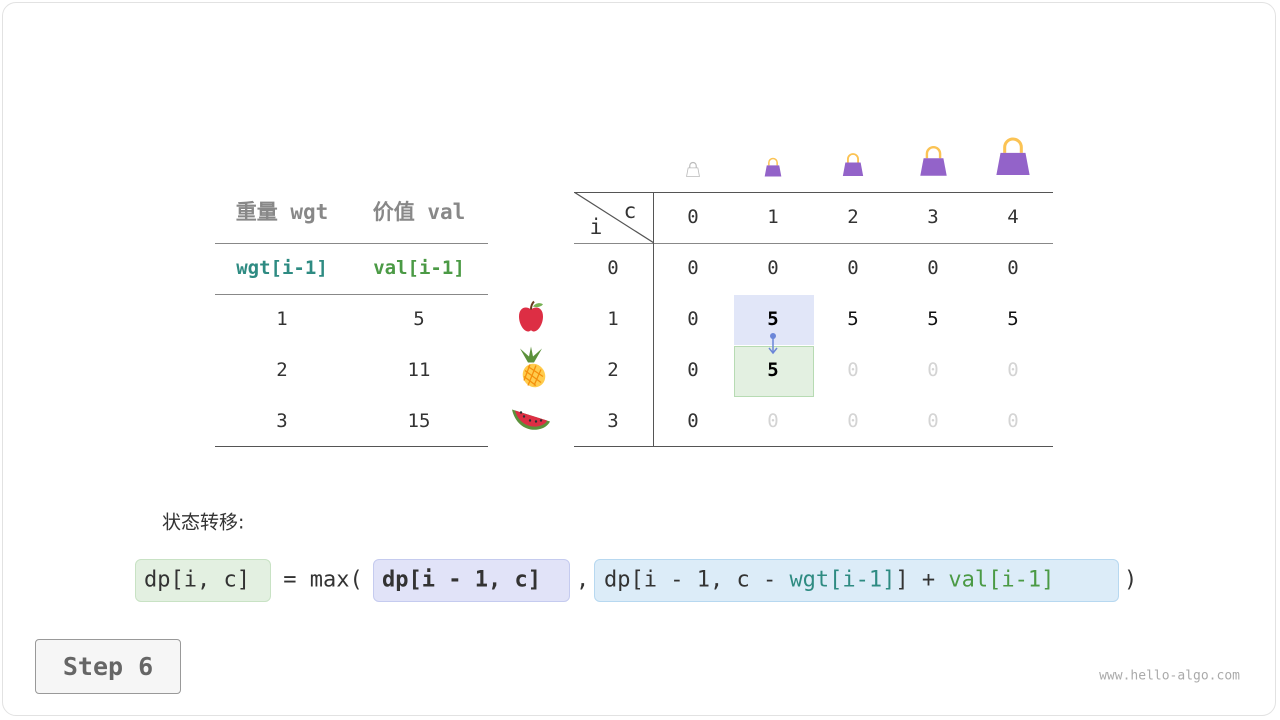  What do you see at coordinates (697, 580) in the screenshot?
I see `arg2-a: dp[i - 1, c -` at bounding box center [697, 580].